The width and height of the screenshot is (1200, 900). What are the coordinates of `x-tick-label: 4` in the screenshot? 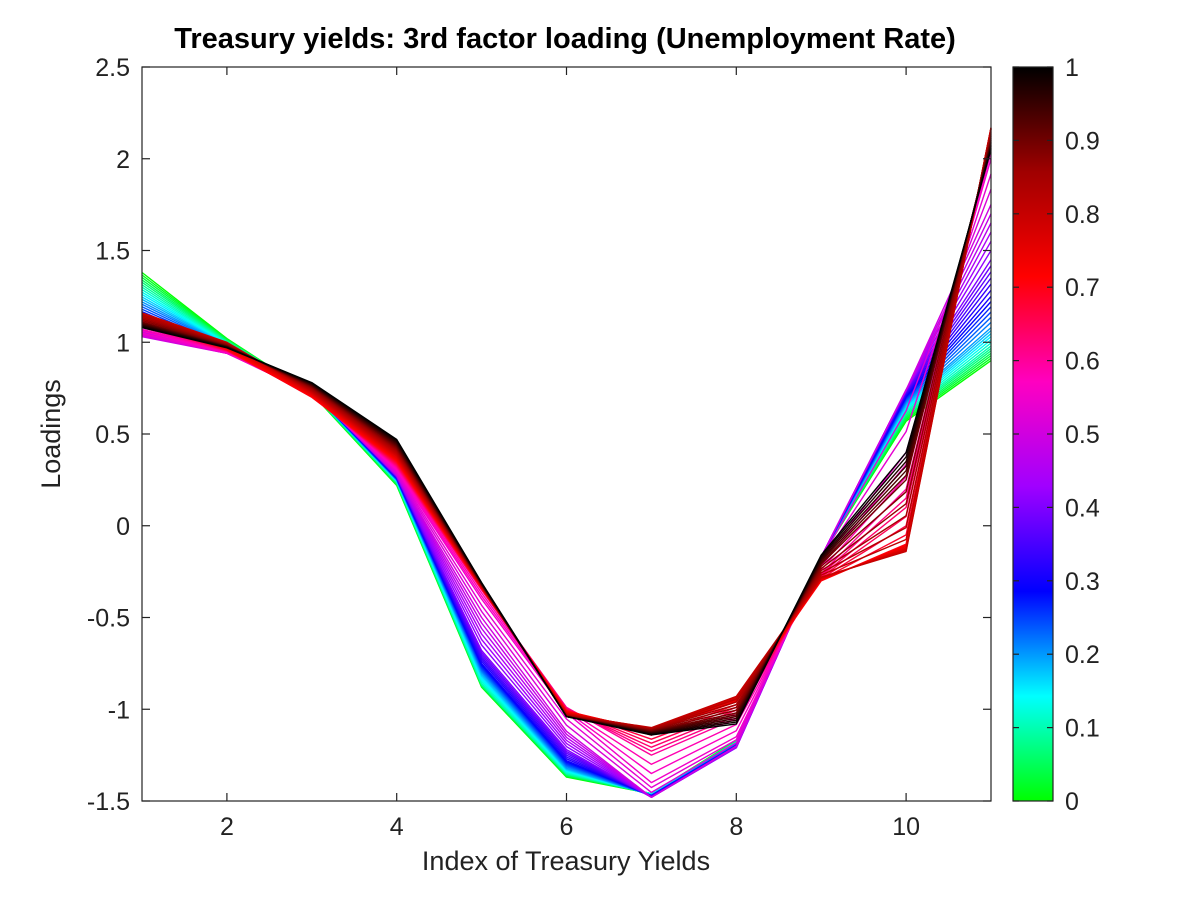 It's located at (397, 827).